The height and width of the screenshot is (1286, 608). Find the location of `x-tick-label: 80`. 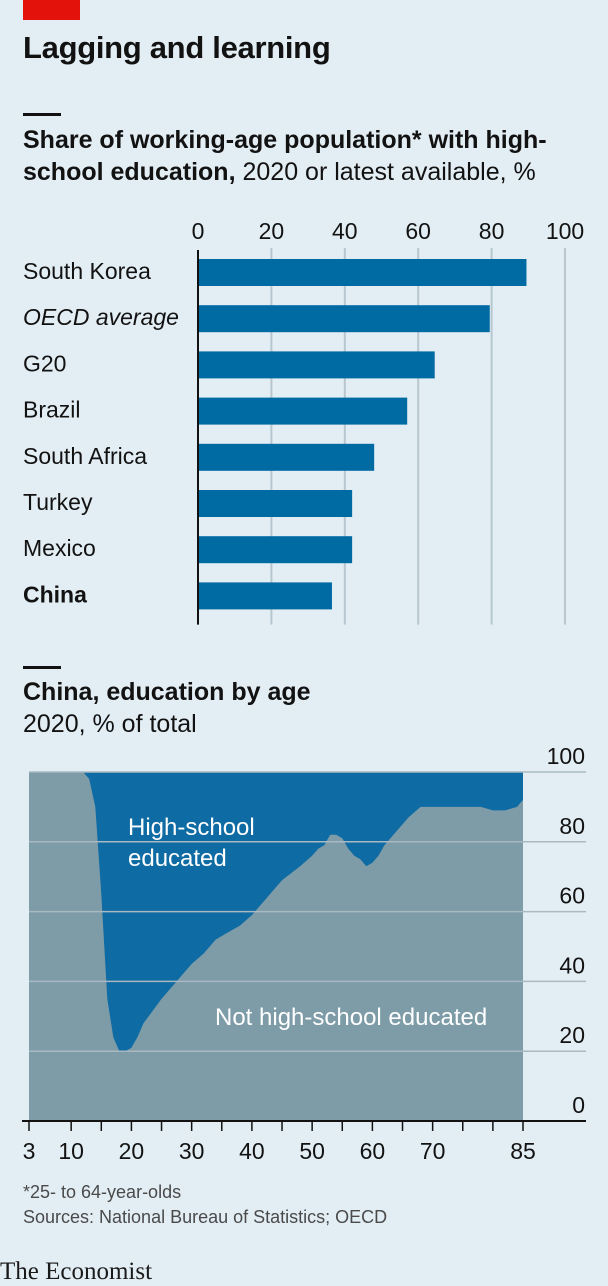

x-tick-label: 80 is located at coordinates (492, 231).